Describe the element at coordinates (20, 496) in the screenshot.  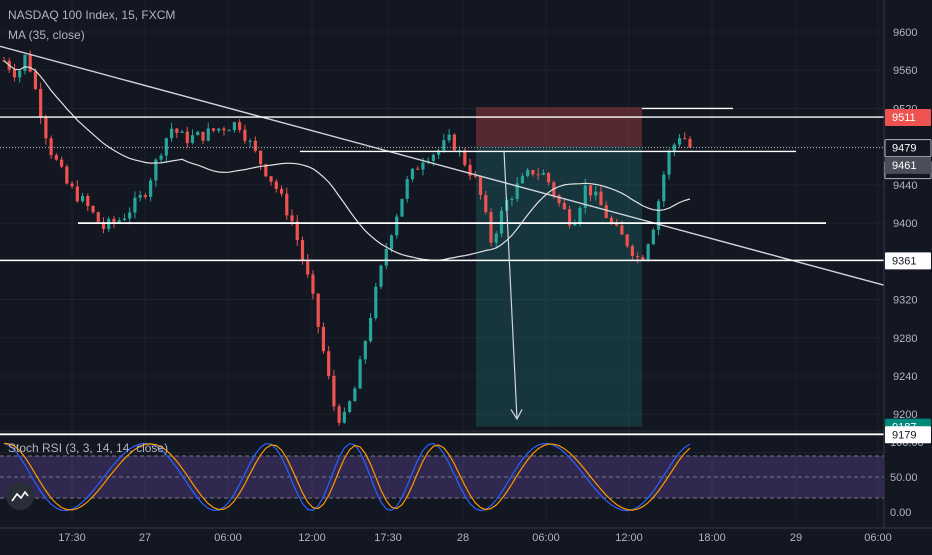
I see `tradingview-logo` at that location.